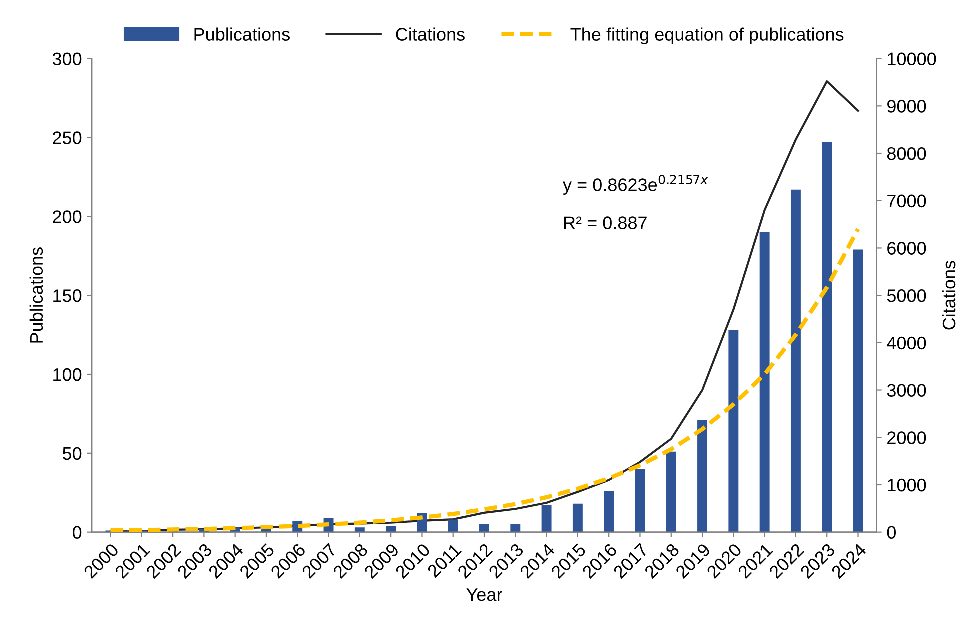 The width and height of the screenshot is (969, 619). Describe the element at coordinates (484, 595) in the screenshot. I see `x-axis-title: Year` at that location.